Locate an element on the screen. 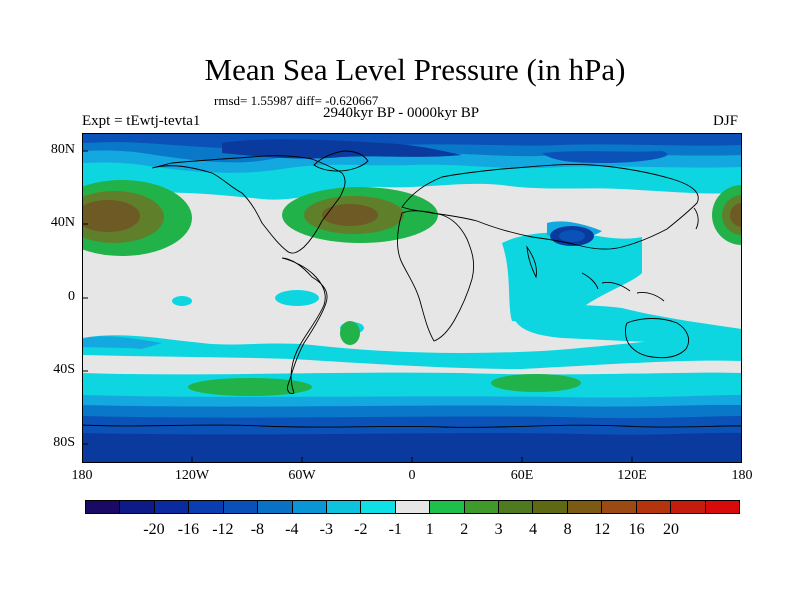 This screenshot has height=600, width=800. colorbar-label: -3 is located at coordinates (326, 529).